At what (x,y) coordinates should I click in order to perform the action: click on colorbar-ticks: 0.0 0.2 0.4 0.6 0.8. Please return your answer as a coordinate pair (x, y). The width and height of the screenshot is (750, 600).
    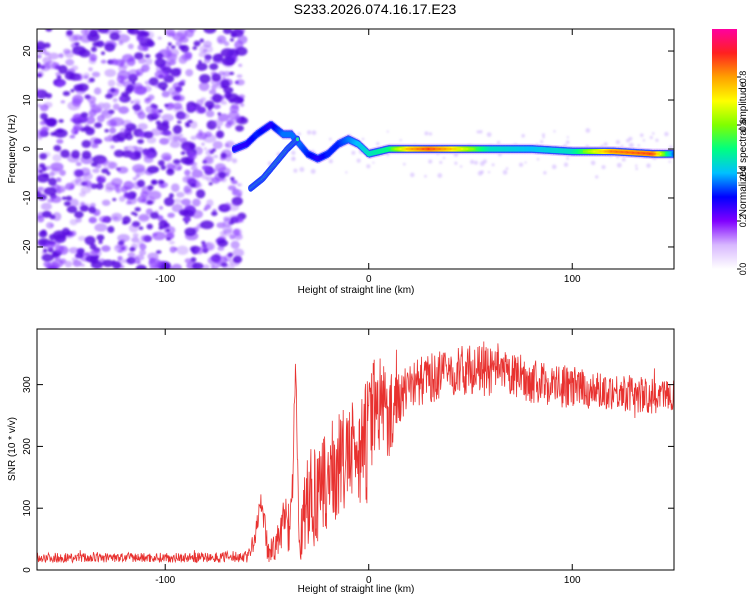
    Looking at the image, I should click on (742, 173).